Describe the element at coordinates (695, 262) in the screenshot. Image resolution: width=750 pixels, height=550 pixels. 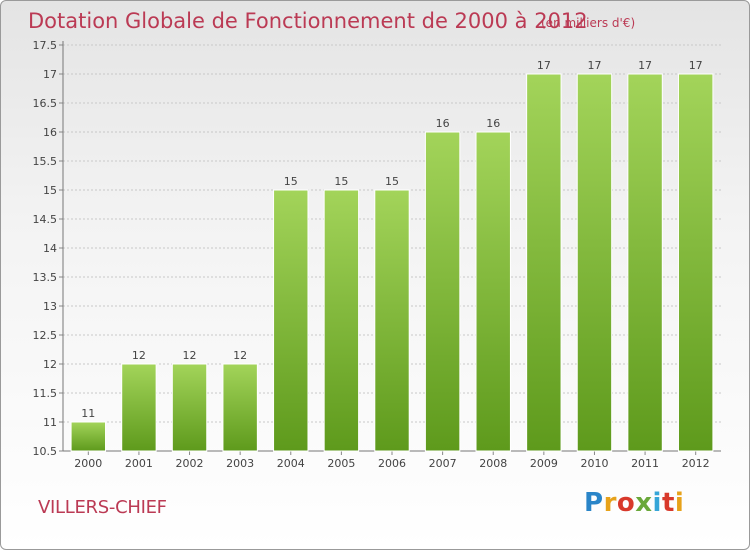
I see `bar-2012` at that location.